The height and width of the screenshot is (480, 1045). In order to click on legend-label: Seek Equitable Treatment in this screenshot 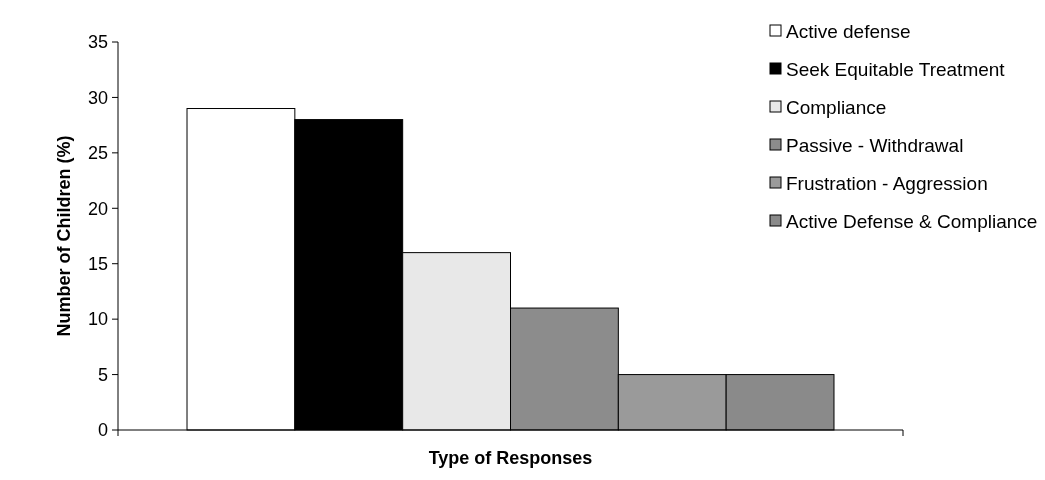, I will do `click(896, 69)`.